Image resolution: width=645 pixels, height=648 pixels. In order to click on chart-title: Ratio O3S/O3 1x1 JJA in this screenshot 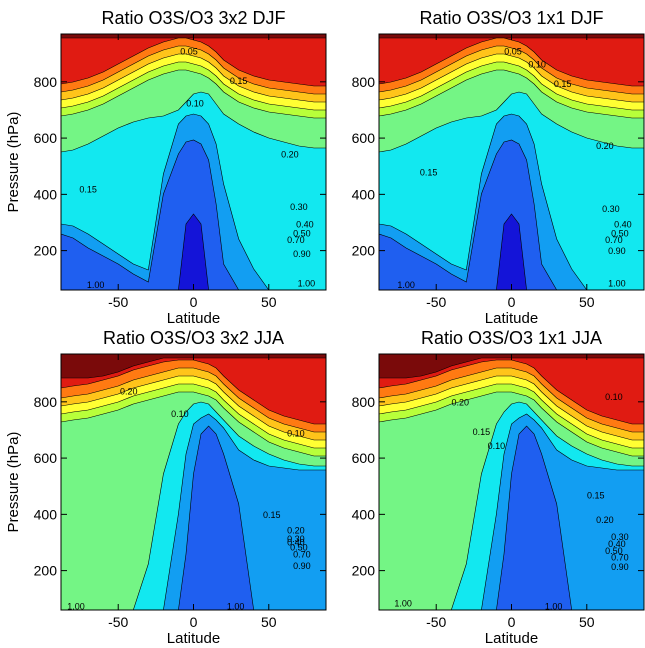, I will do `click(511, 338)`.